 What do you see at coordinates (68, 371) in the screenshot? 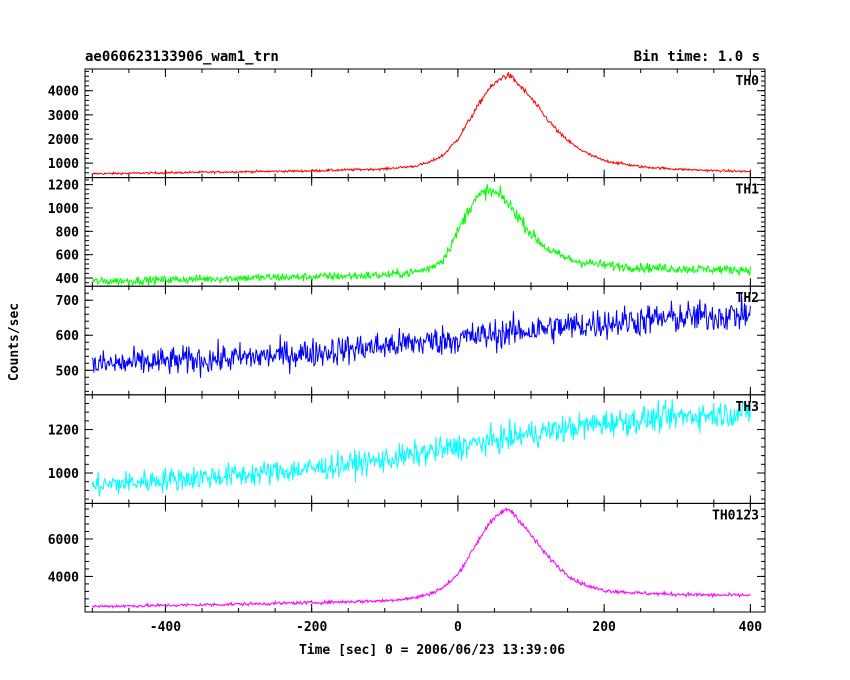
I see `y-tick-label: 500` at bounding box center [68, 371].